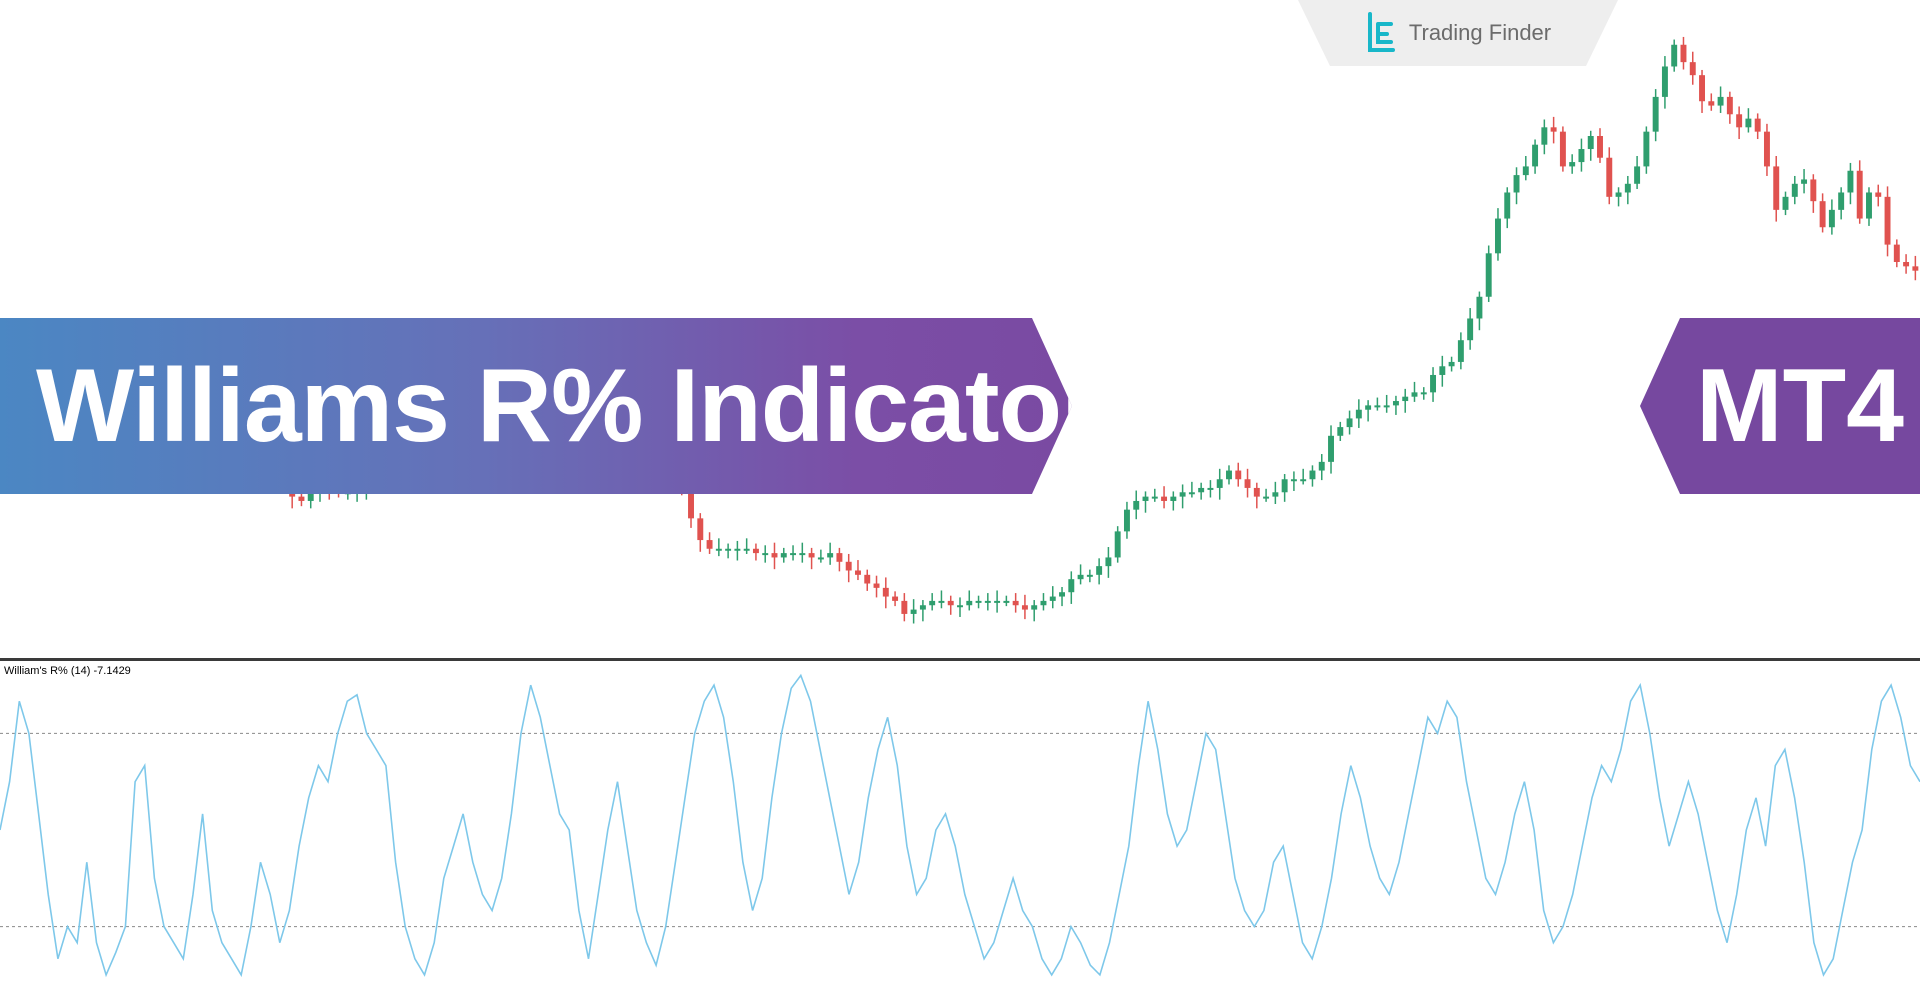  What do you see at coordinates (1381, 32) in the screenshot?
I see `trading-finder-logo-icon` at bounding box center [1381, 32].